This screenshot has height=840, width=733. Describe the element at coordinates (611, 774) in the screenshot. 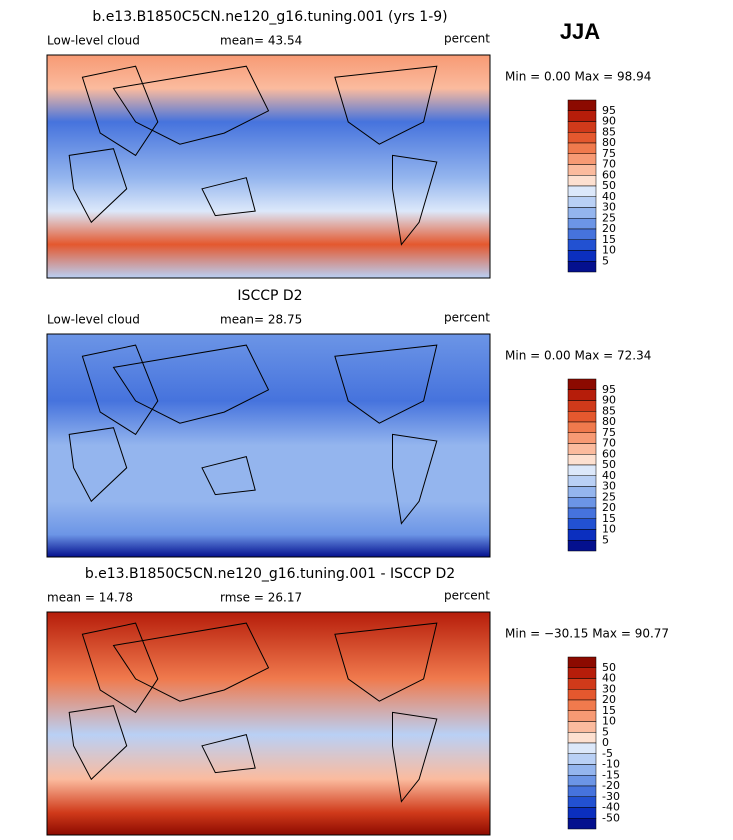

I see `colorbar-label: -15` at that location.